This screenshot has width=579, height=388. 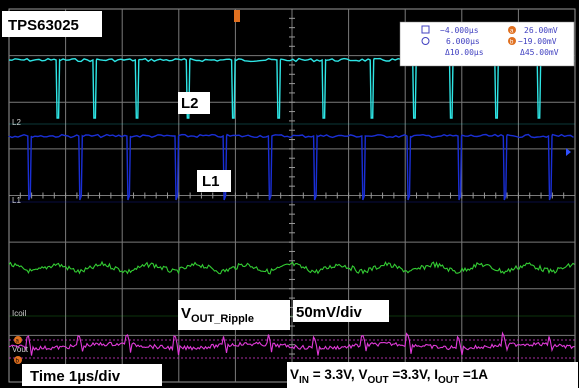 I want to click on series-label-vout-ripple: VOUT_Ripple, so click(x=217, y=315).